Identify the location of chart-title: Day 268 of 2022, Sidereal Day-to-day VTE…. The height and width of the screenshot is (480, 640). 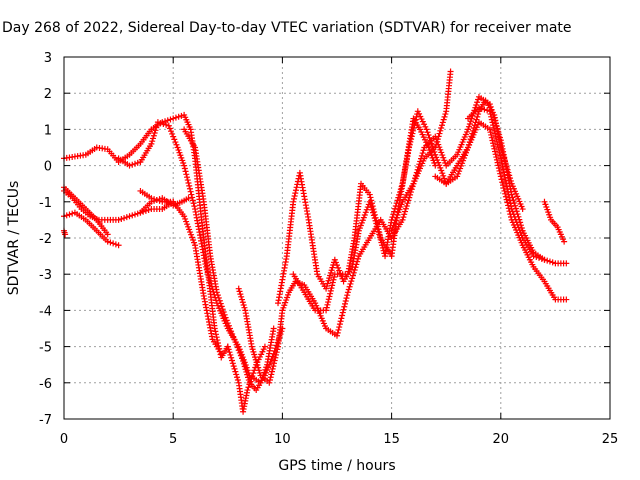
(287, 28).